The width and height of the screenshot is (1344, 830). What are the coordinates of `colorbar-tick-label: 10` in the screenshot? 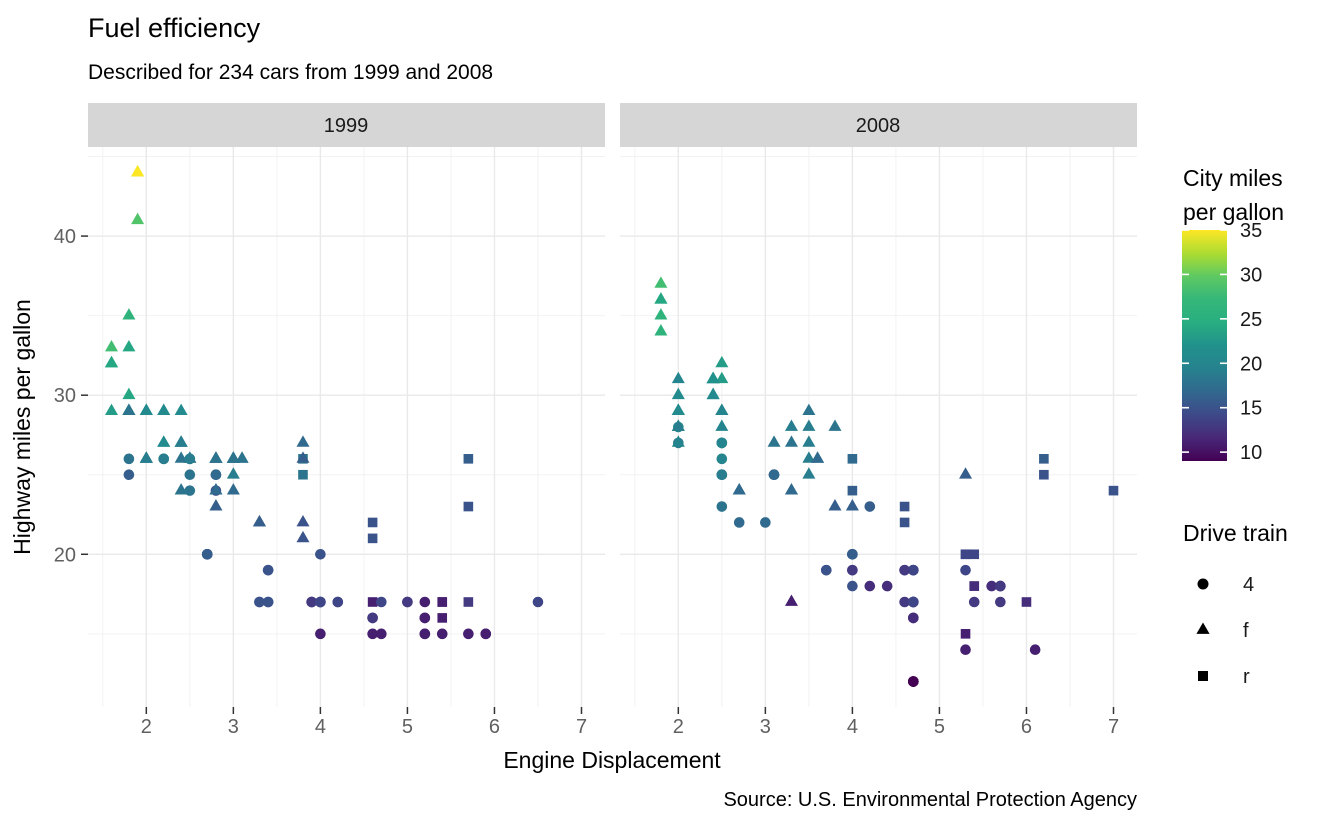 It's located at (1251, 453).